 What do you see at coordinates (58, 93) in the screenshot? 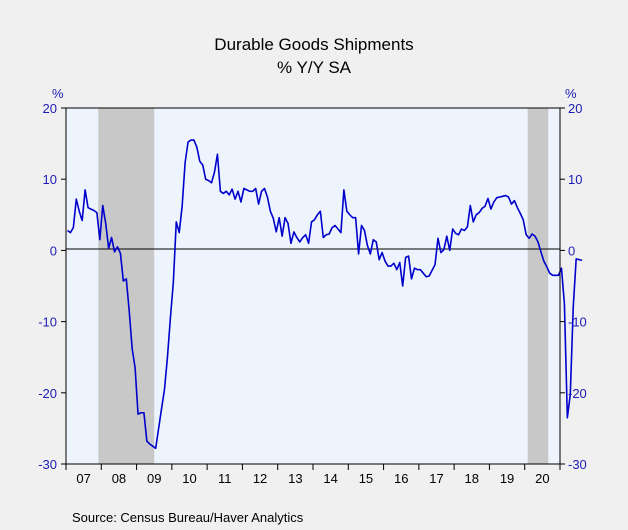
I see `left-unit-label: %` at bounding box center [58, 93].